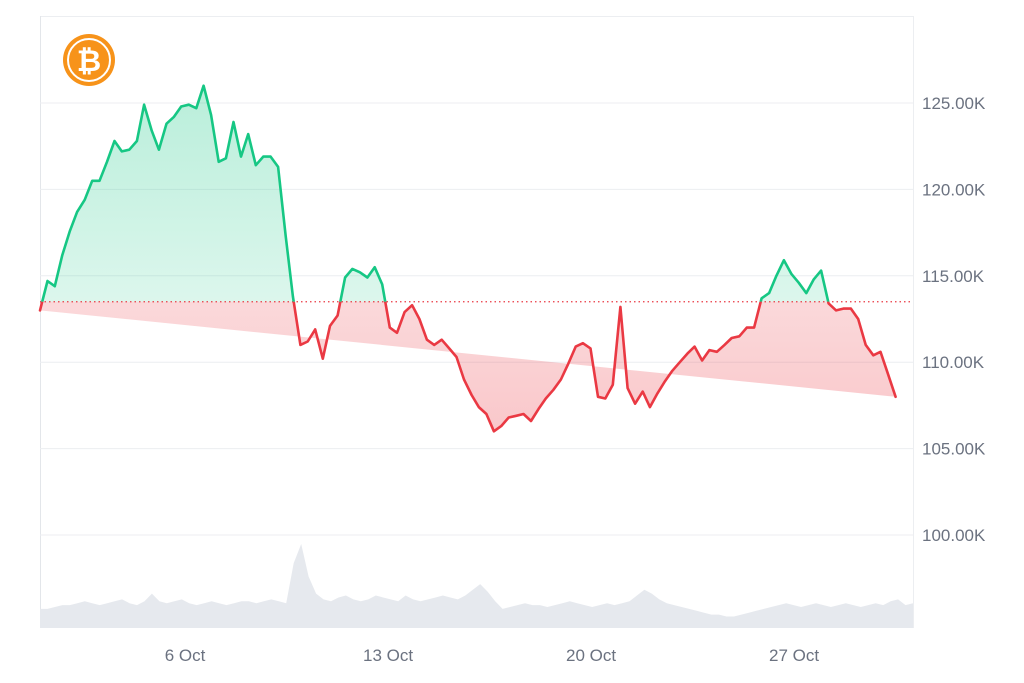  I want to click on bitcoin-symbol: ₿, so click(89, 61).